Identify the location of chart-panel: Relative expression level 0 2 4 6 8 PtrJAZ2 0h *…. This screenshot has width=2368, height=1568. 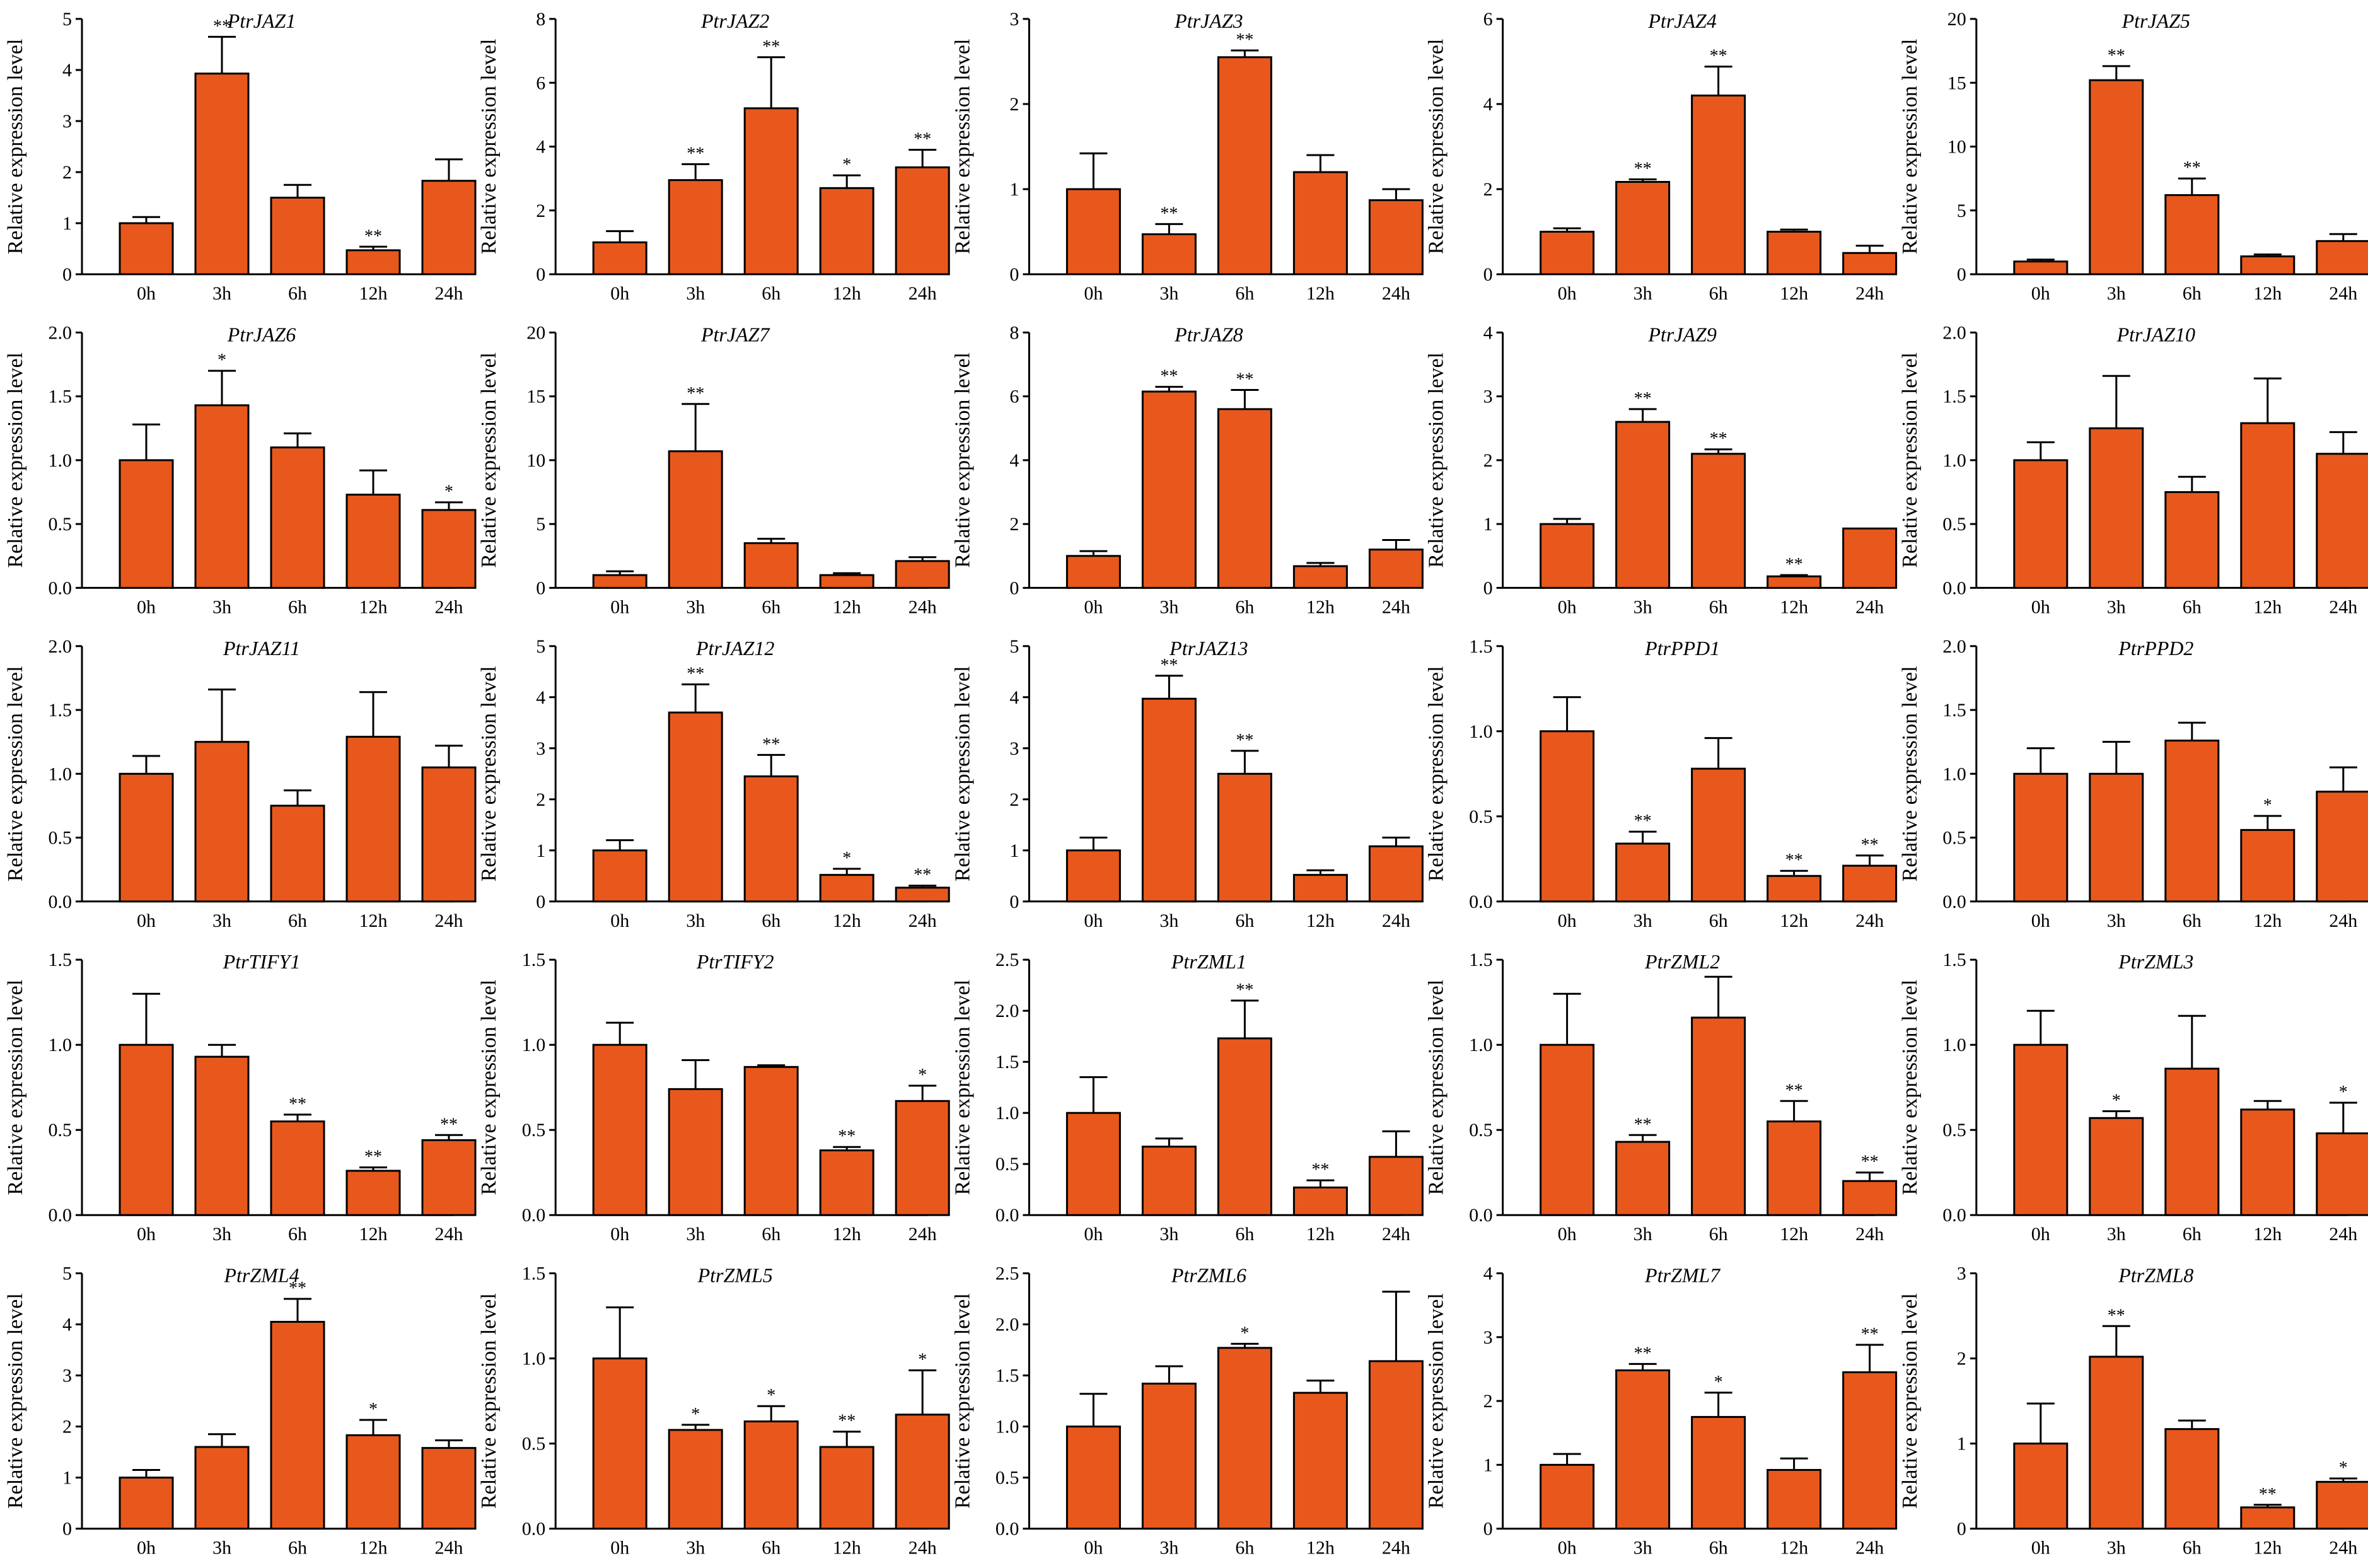
(713, 156).